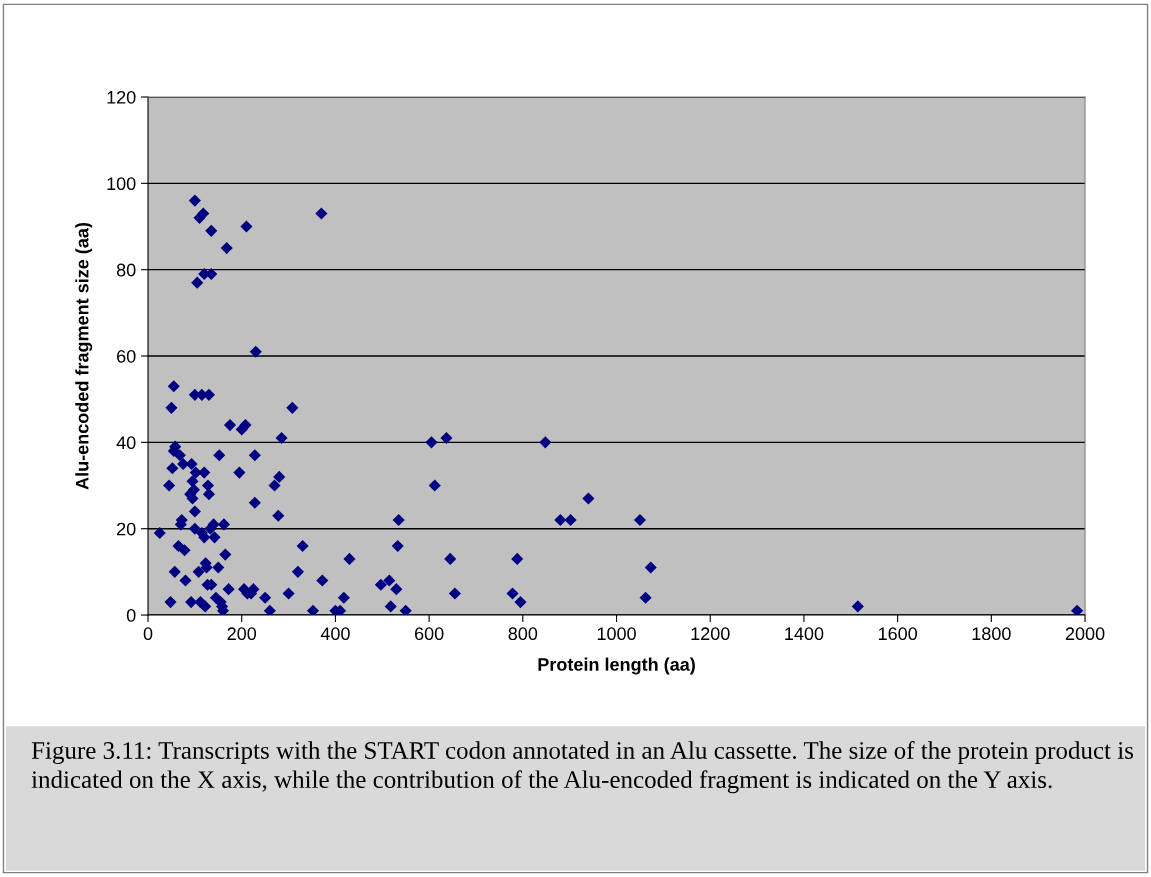 The image size is (1151, 877). I want to click on y-tick-label: 60, so click(126, 356).